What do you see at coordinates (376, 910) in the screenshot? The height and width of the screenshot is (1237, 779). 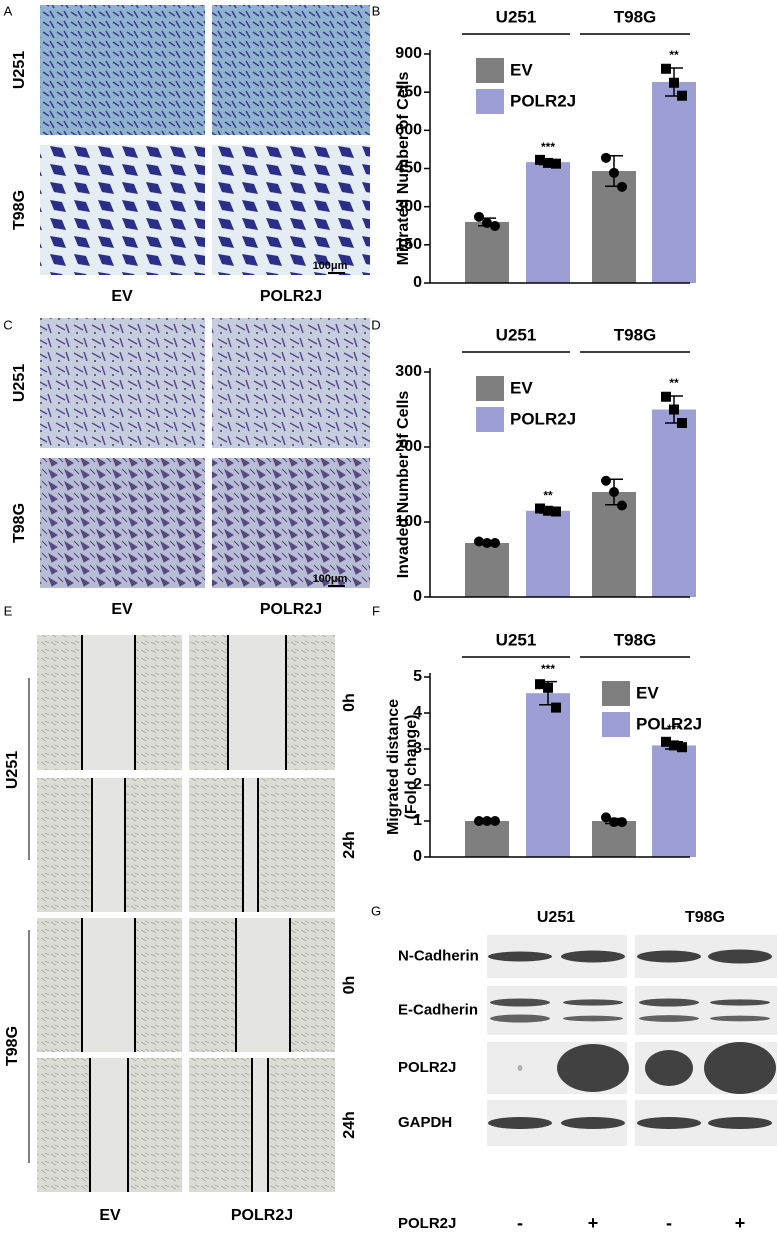 I see `panel-letter: G` at bounding box center [376, 910].